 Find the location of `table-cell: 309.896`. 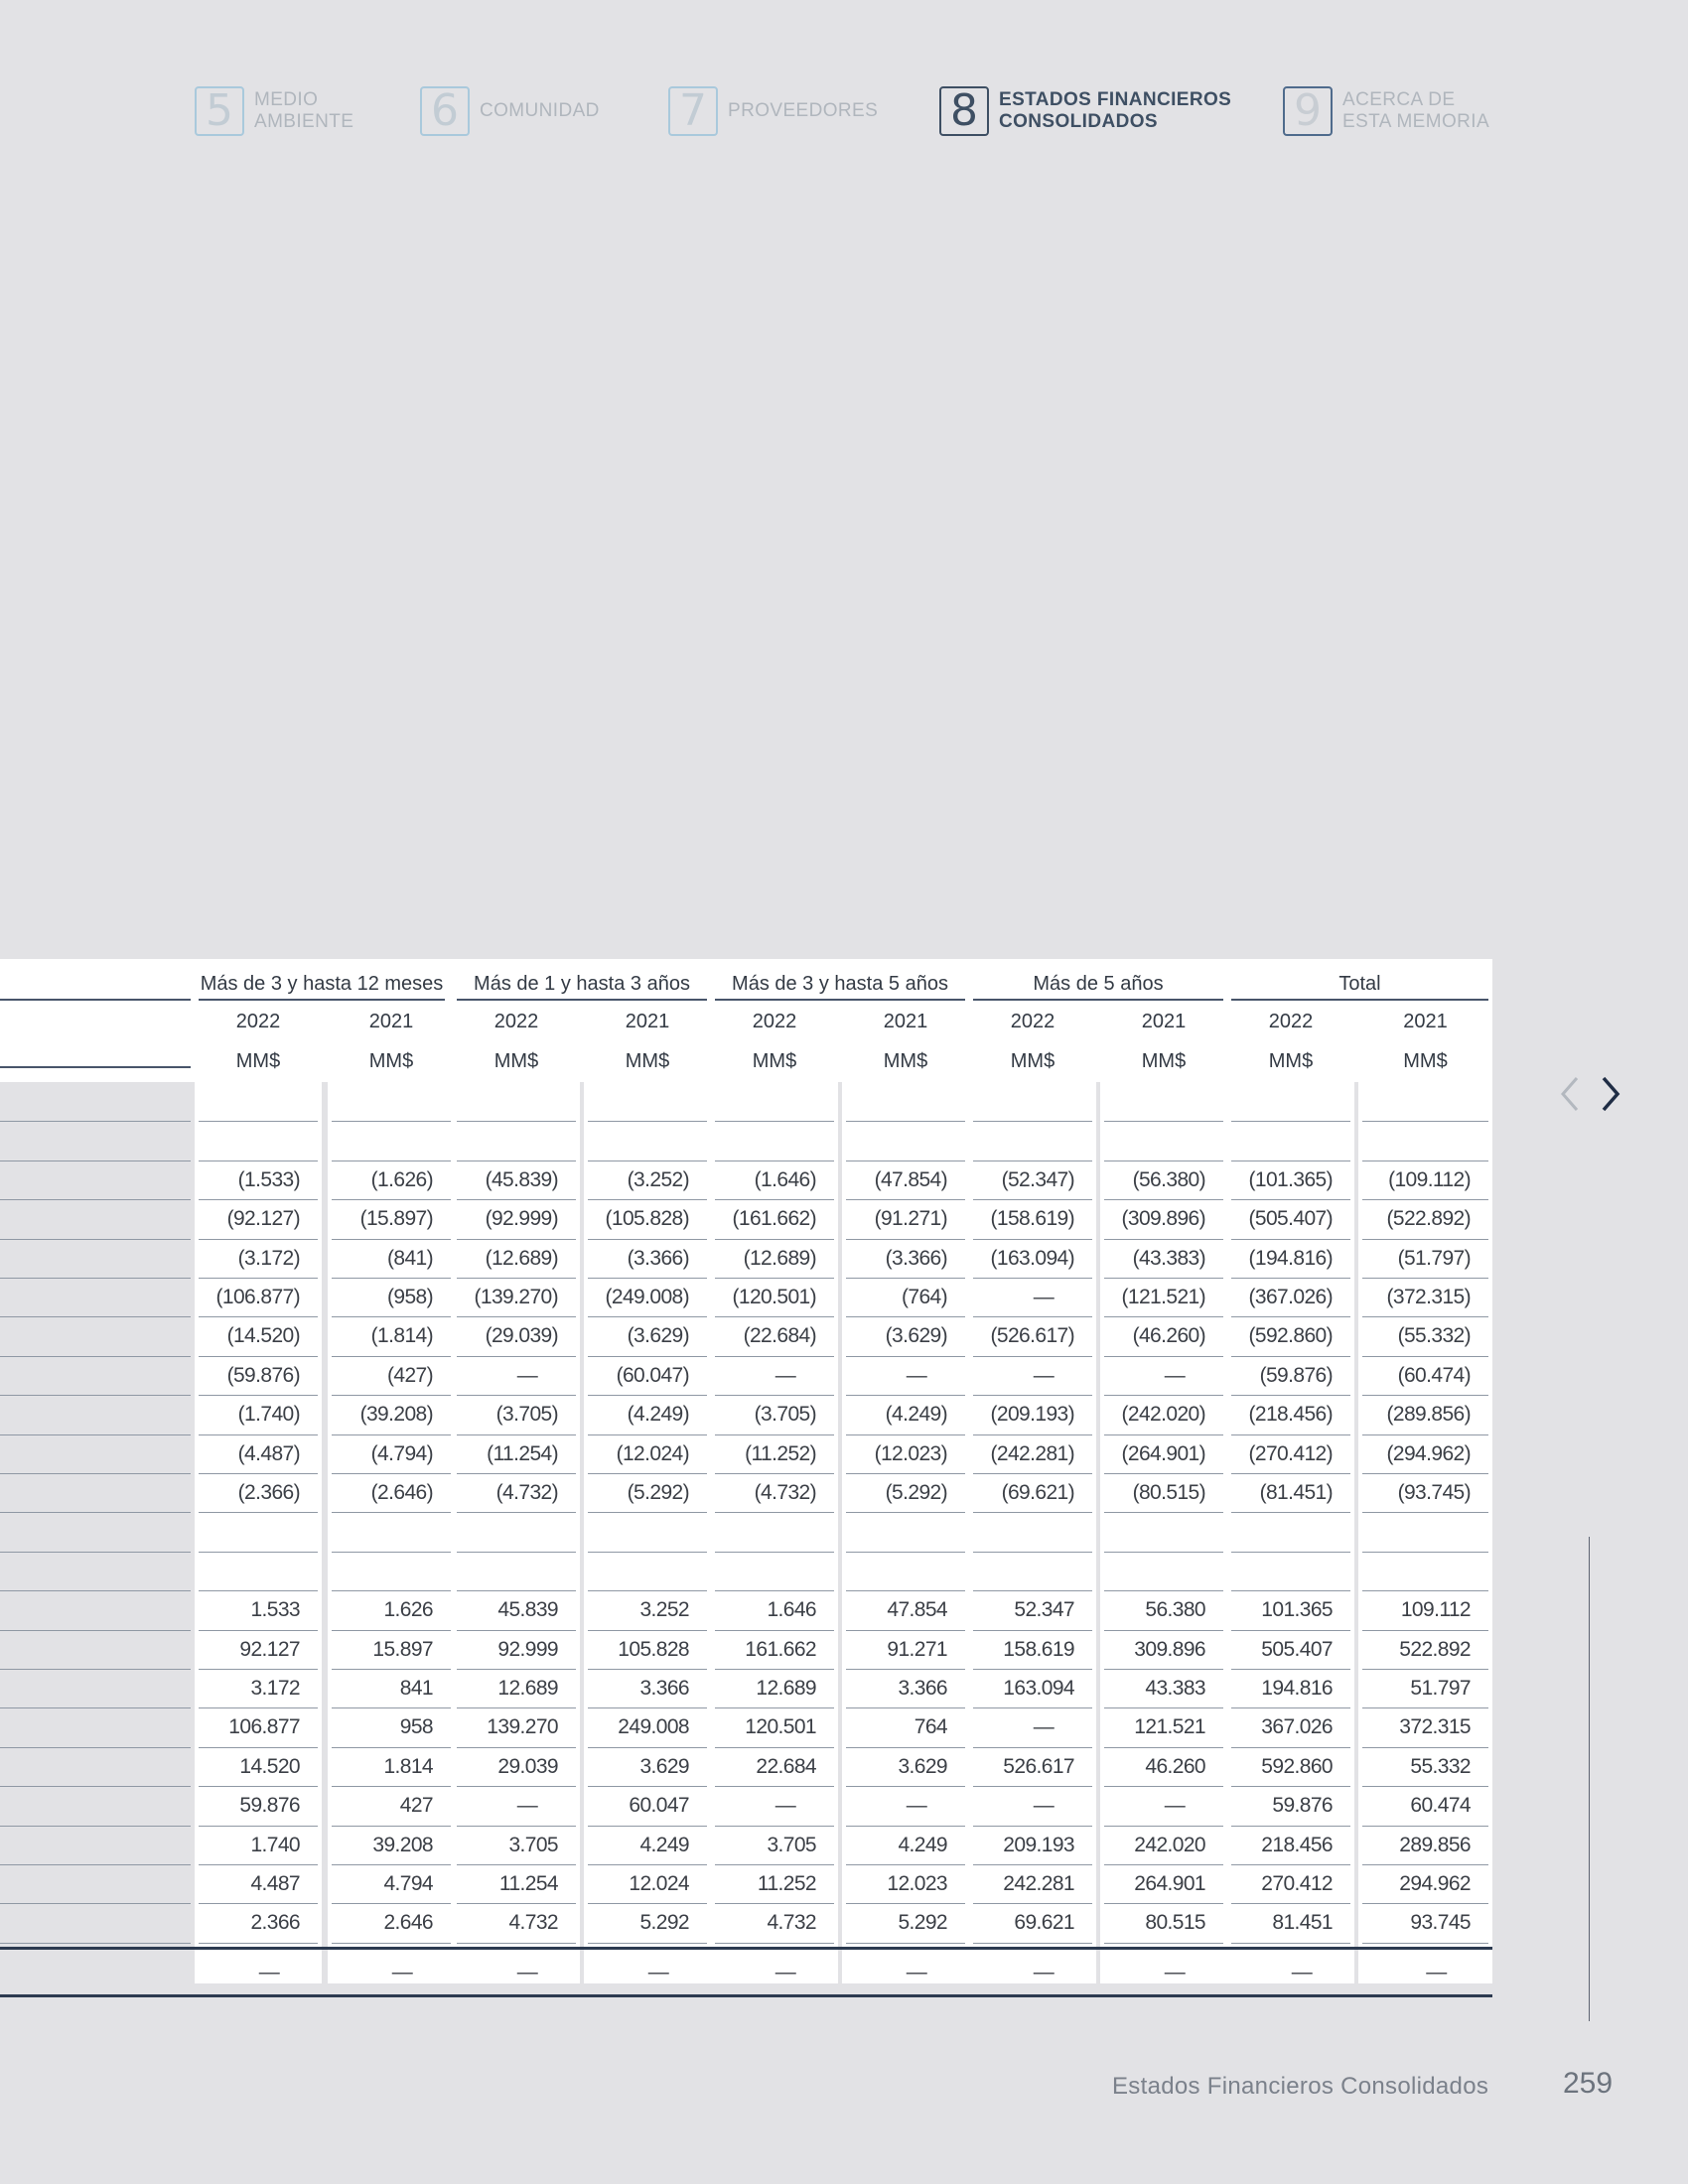

table-cell: 309.896 is located at coordinates (1169, 1649).